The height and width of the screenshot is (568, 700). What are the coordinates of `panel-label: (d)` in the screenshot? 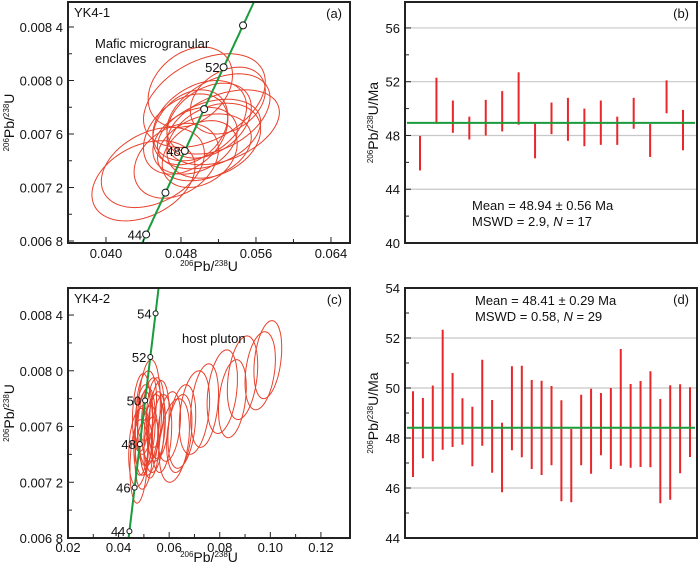 It's located at (681, 299).